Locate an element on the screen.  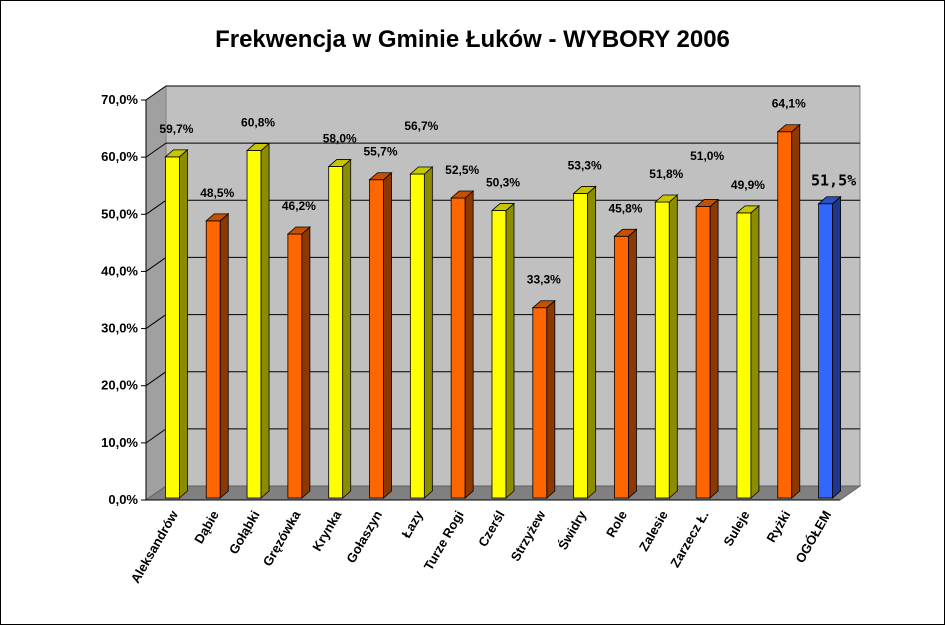
side-wall is located at coordinates (156, 293).